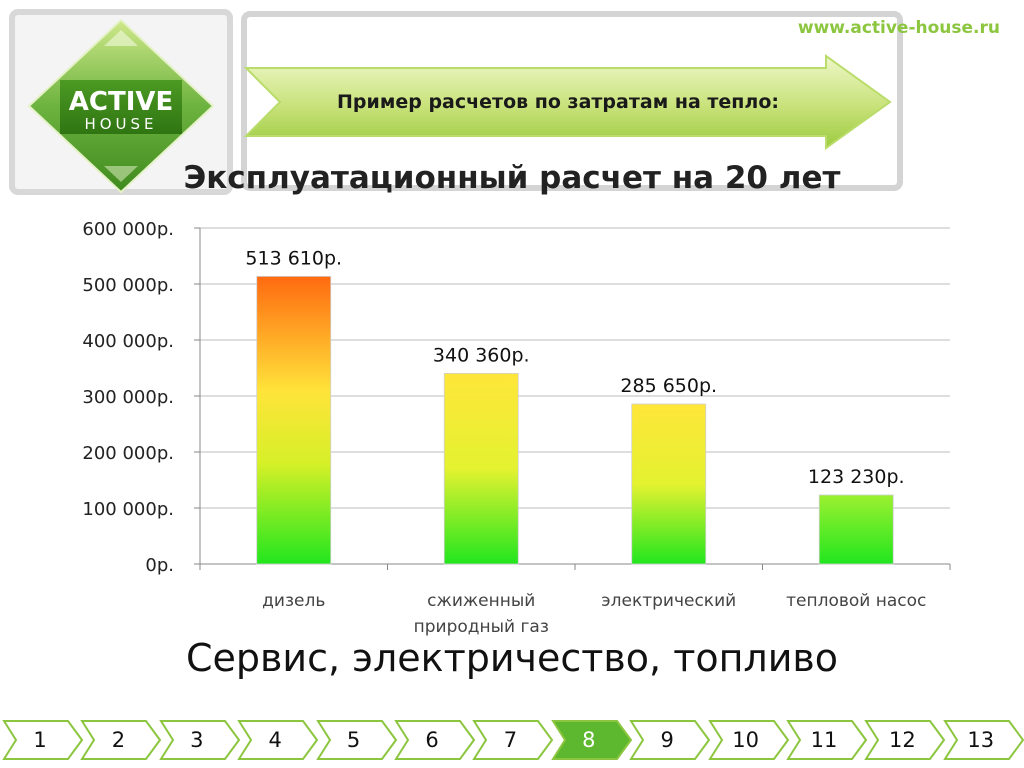  What do you see at coordinates (128, 509) in the screenshot?
I see `y-tick-label: 100 000р.` at bounding box center [128, 509].